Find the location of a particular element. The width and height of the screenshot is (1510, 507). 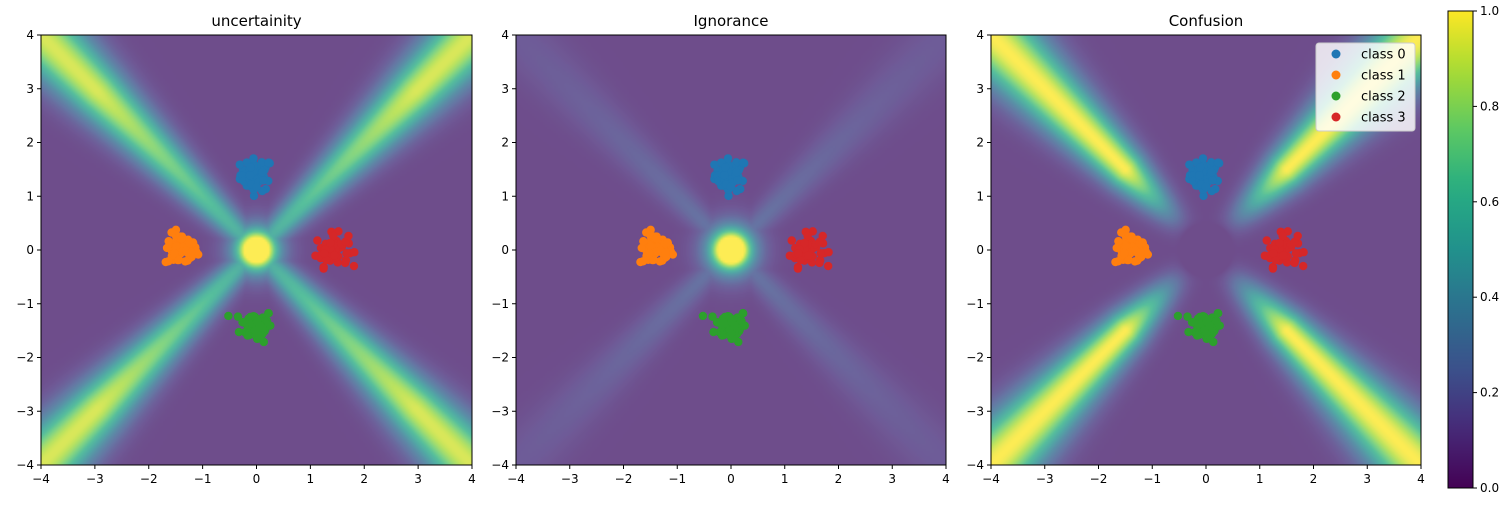

y-tick-label: −4 is located at coordinates (975, 465).